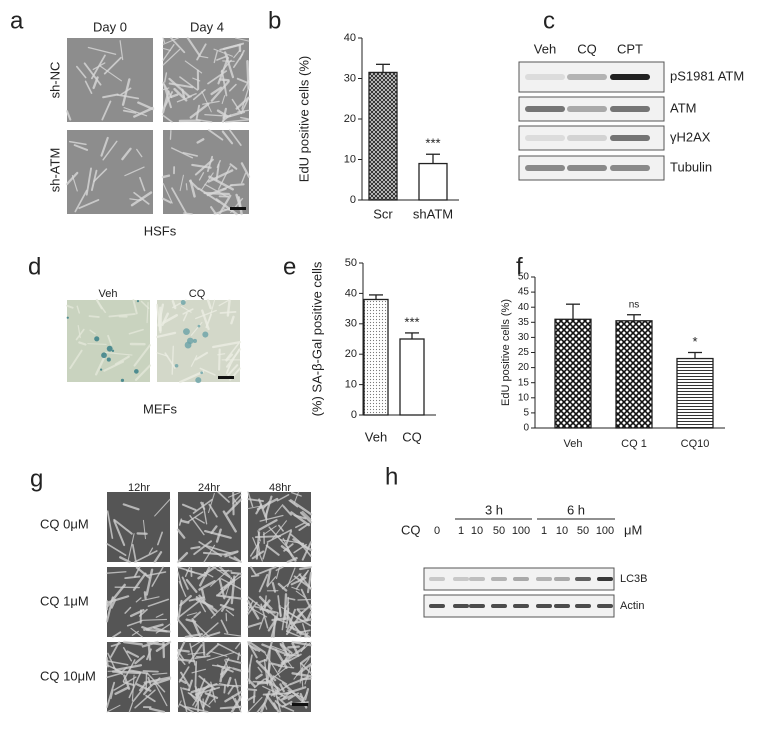  What do you see at coordinates (110, 26) in the screenshot?
I see `column-label: Day 0` at bounding box center [110, 26].